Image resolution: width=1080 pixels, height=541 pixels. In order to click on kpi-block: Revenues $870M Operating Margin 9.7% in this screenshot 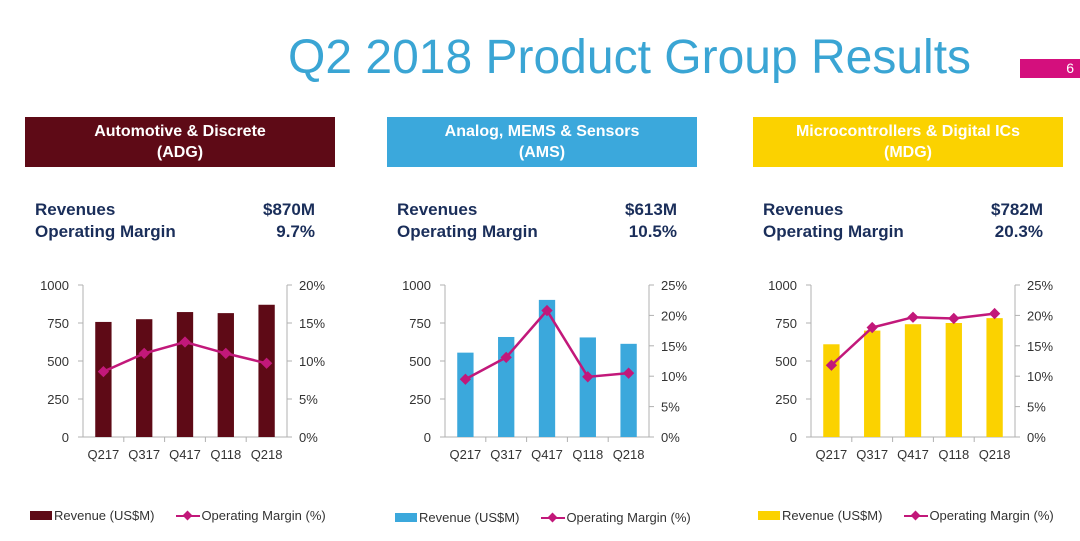, I will do `click(175, 221)`.